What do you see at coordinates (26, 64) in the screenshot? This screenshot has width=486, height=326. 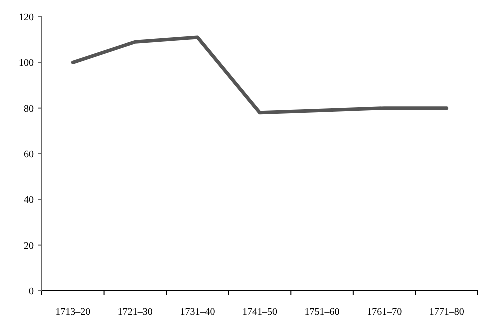 I see `y-tick-label: 100` at bounding box center [26, 64].